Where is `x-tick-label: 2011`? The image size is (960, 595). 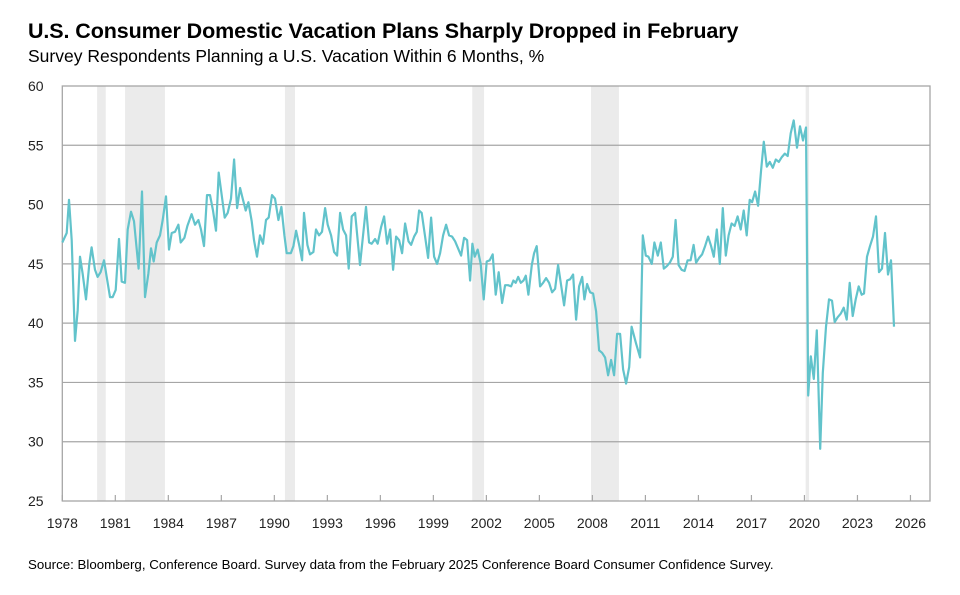
x-tick-label: 2011 is located at coordinates (645, 523).